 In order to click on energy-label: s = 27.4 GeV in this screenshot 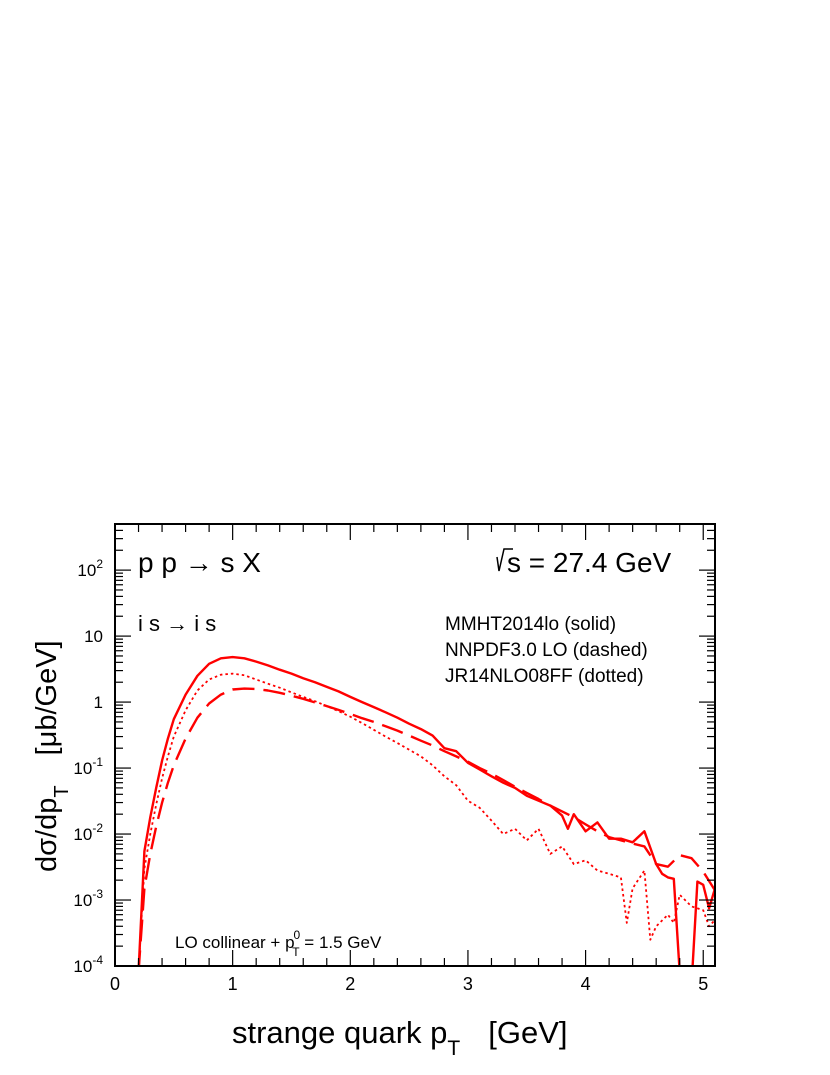, I will do `click(584, 562)`.